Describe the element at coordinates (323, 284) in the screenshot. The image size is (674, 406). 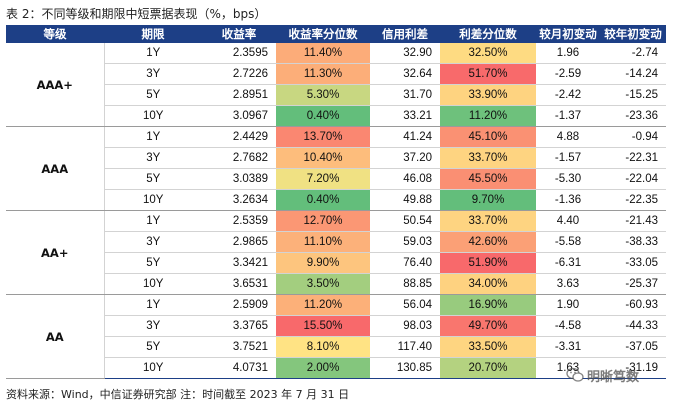
I see `yield-percentile-cell: 3.50%` at that location.